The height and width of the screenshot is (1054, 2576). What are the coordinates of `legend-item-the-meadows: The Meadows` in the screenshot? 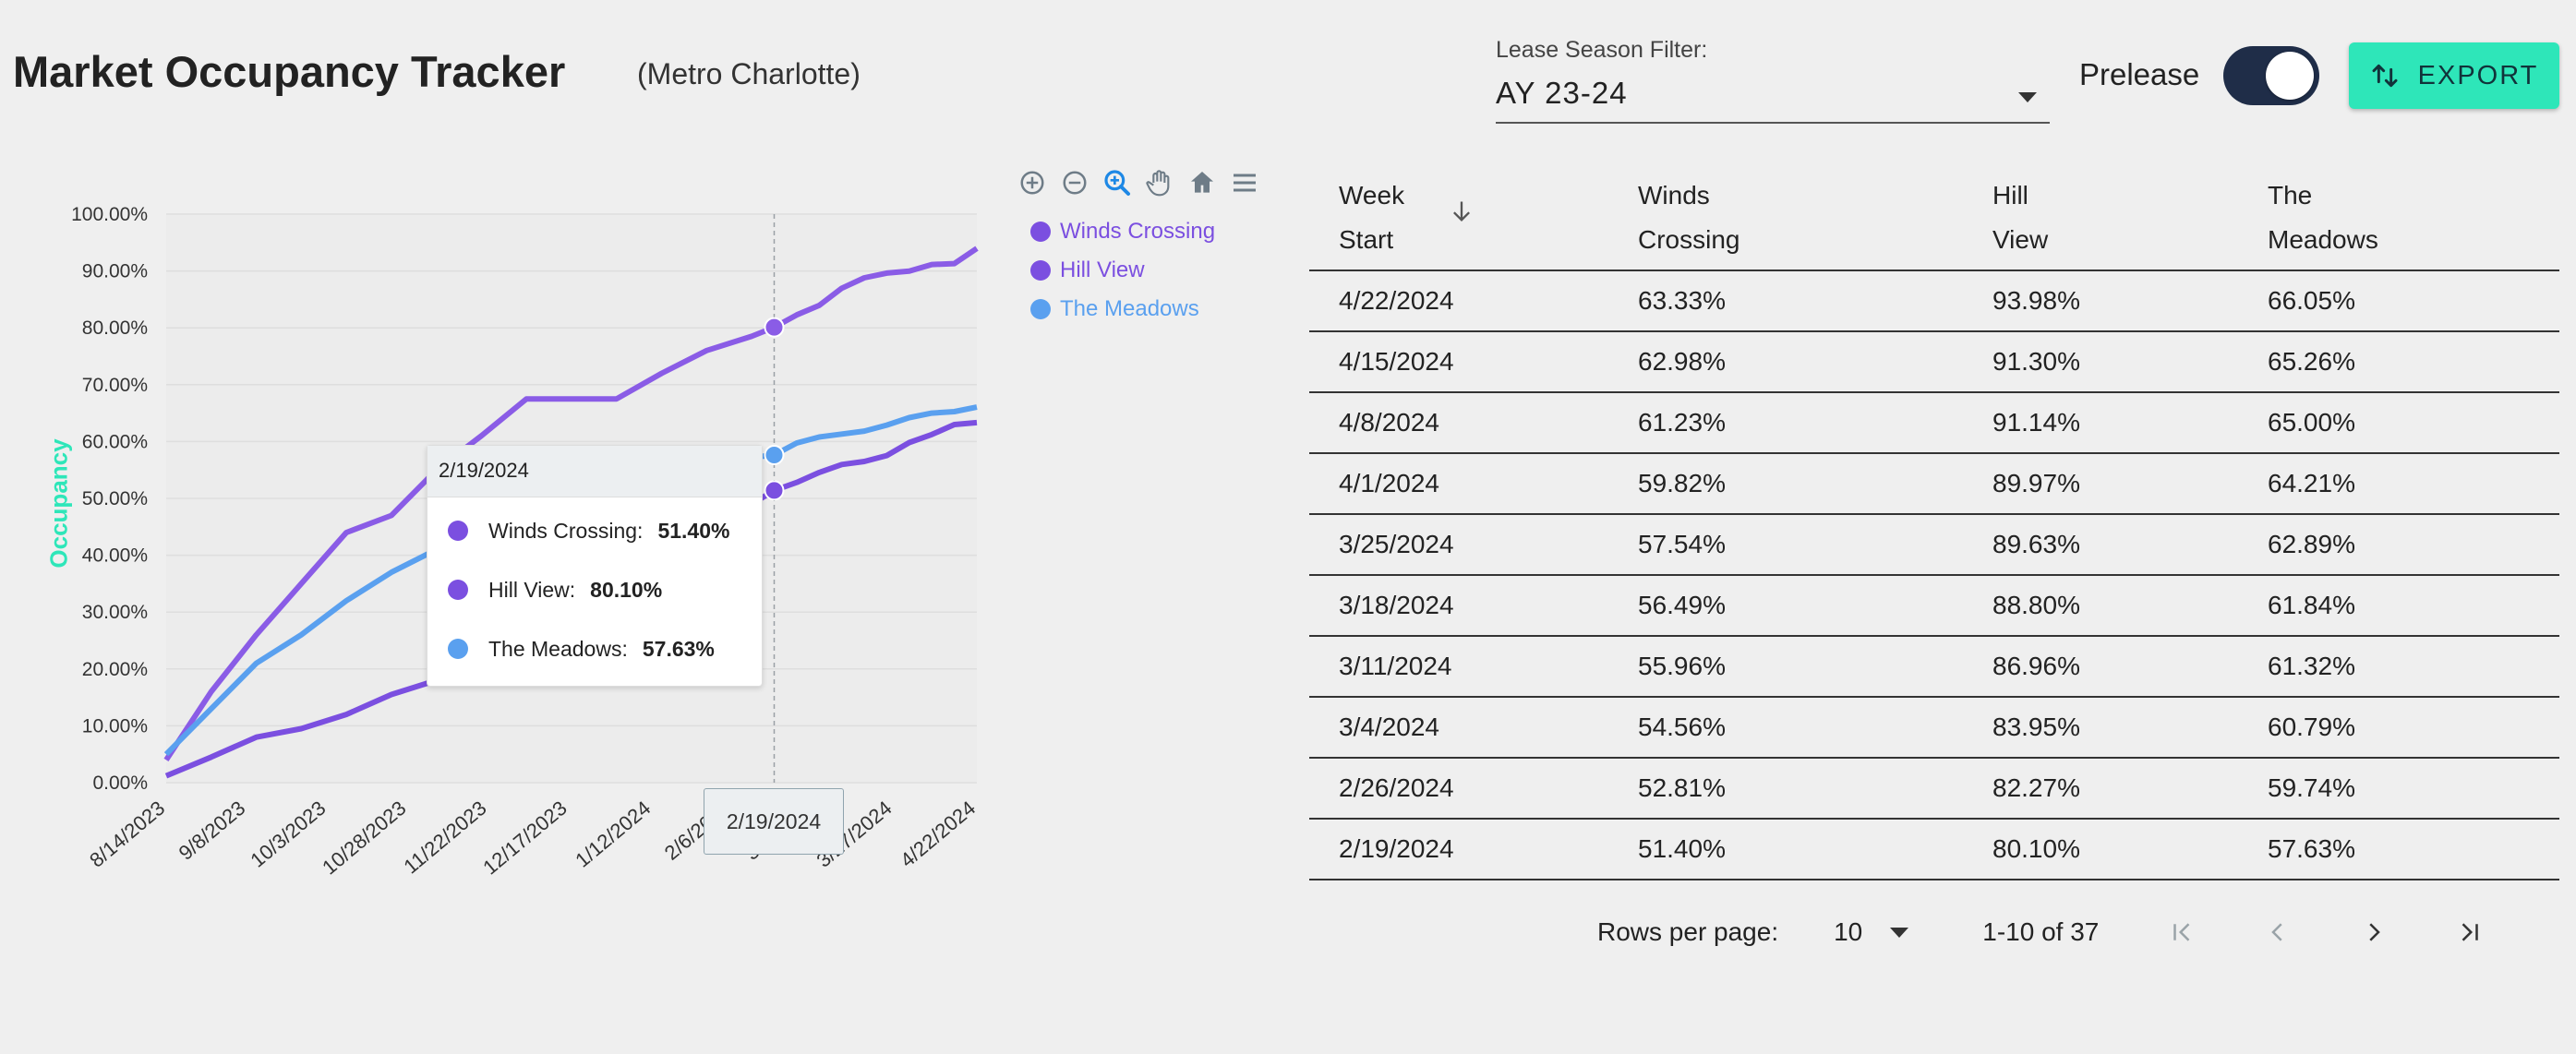 It's located at (1122, 309).